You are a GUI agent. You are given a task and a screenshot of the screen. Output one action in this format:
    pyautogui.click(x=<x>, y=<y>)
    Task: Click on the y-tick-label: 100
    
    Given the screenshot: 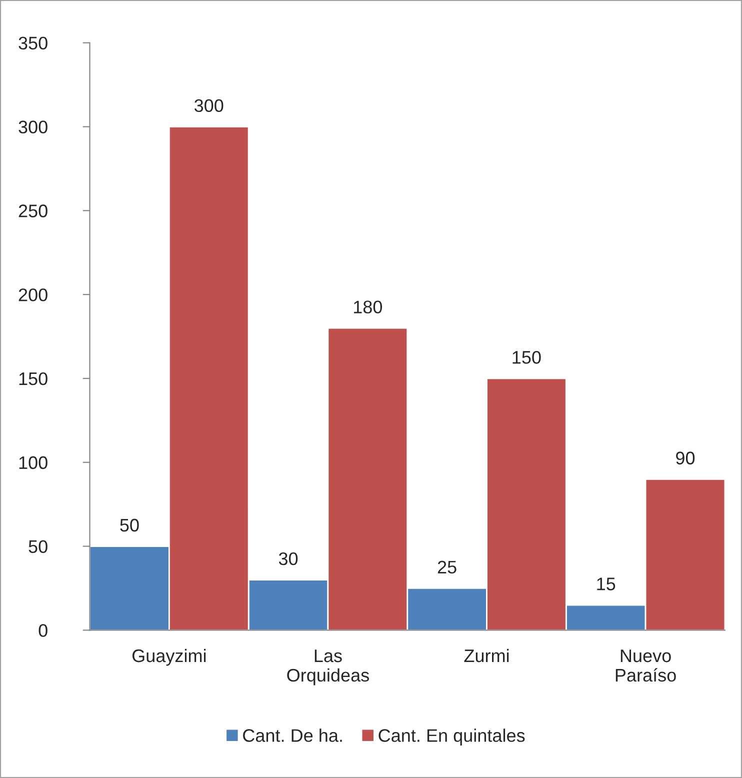 What is the action you would take?
    pyautogui.click(x=33, y=463)
    